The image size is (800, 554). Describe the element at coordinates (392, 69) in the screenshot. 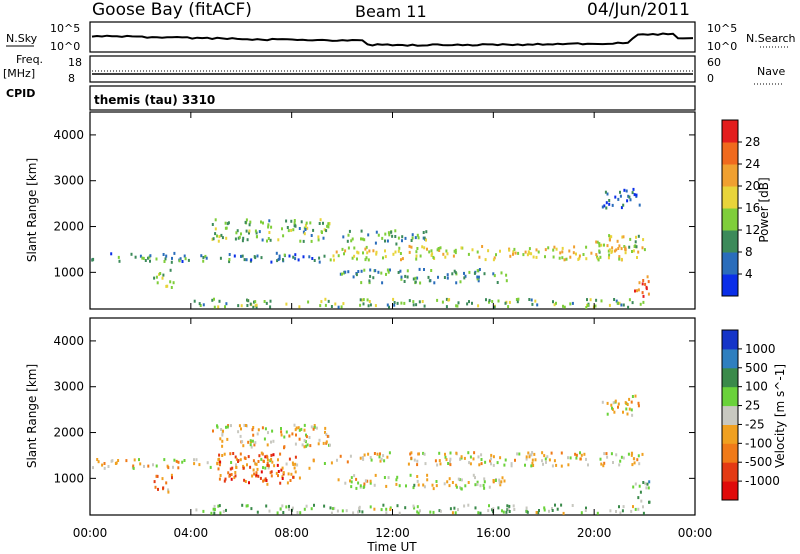

I see `freq-panel-frame` at that location.